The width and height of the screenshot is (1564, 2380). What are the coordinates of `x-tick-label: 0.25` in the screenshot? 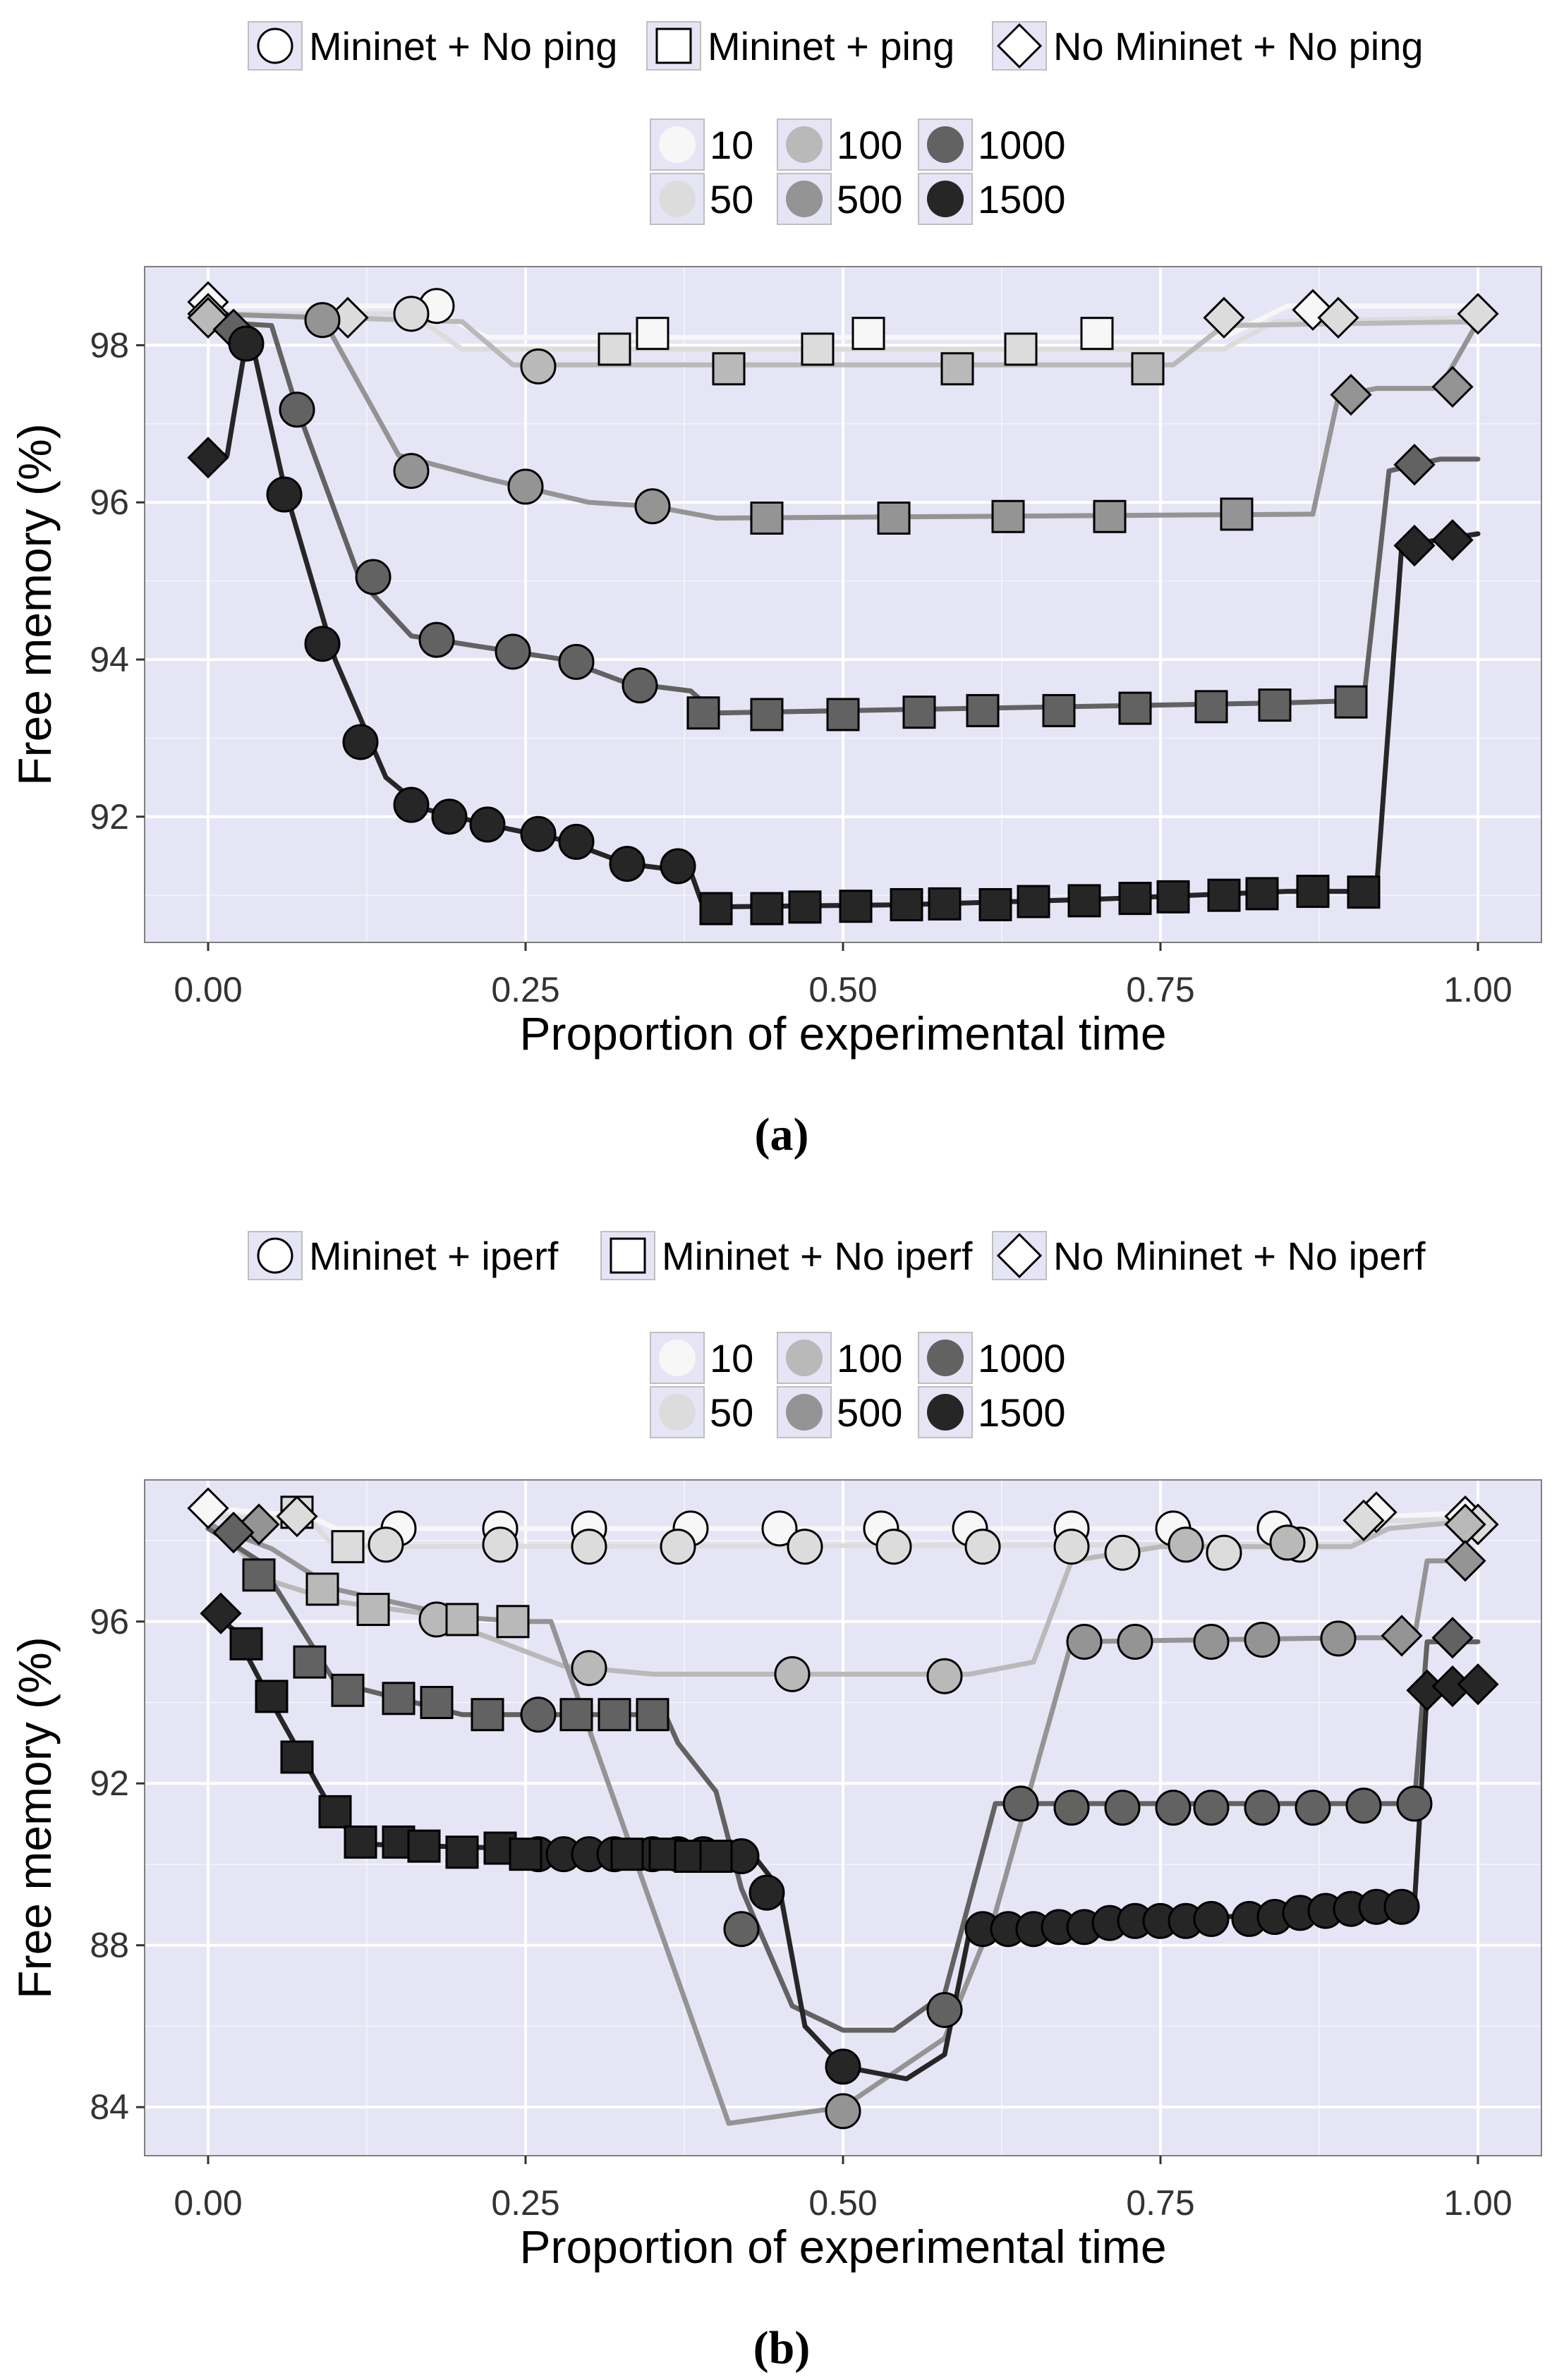 It's located at (525, 990).